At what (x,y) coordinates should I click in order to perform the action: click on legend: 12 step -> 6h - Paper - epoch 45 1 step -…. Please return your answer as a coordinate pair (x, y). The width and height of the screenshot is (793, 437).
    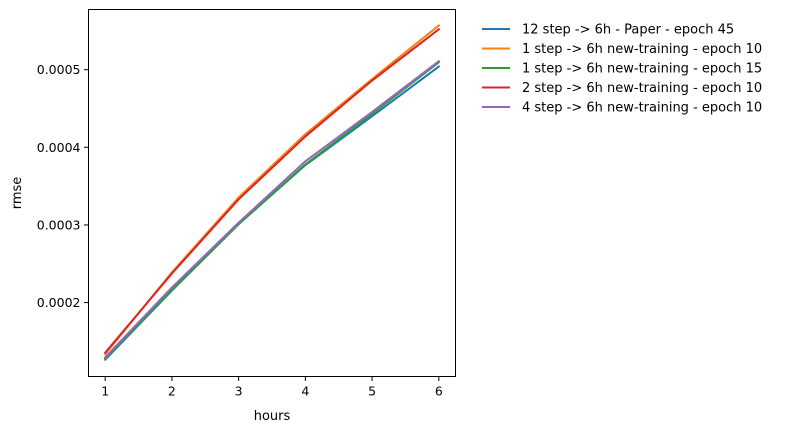
    Looking at the image, I should click on (622, 69).